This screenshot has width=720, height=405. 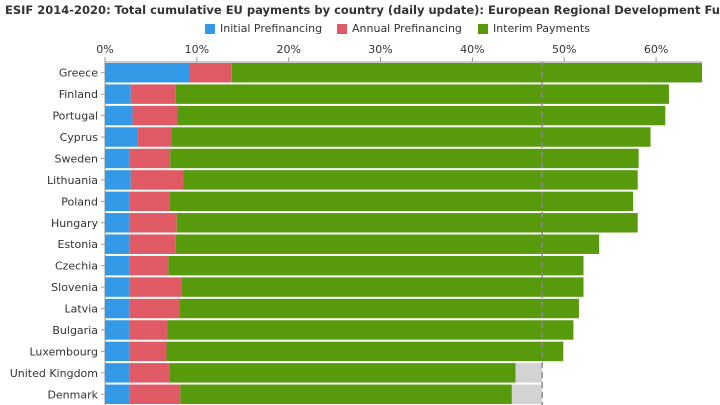 I want to click on x-tick-label: 10%, so click(x=197, y=49).